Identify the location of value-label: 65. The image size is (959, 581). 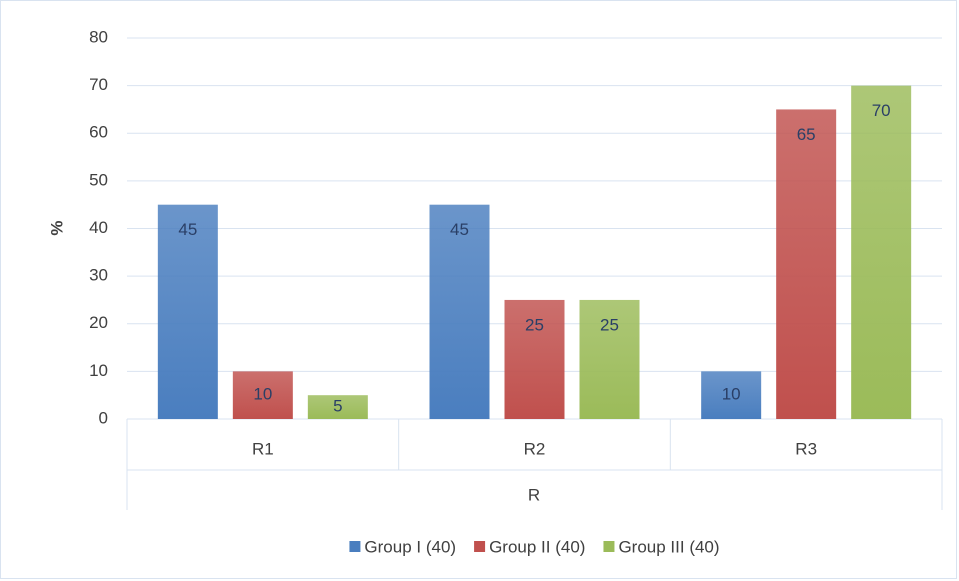
(806, 134).